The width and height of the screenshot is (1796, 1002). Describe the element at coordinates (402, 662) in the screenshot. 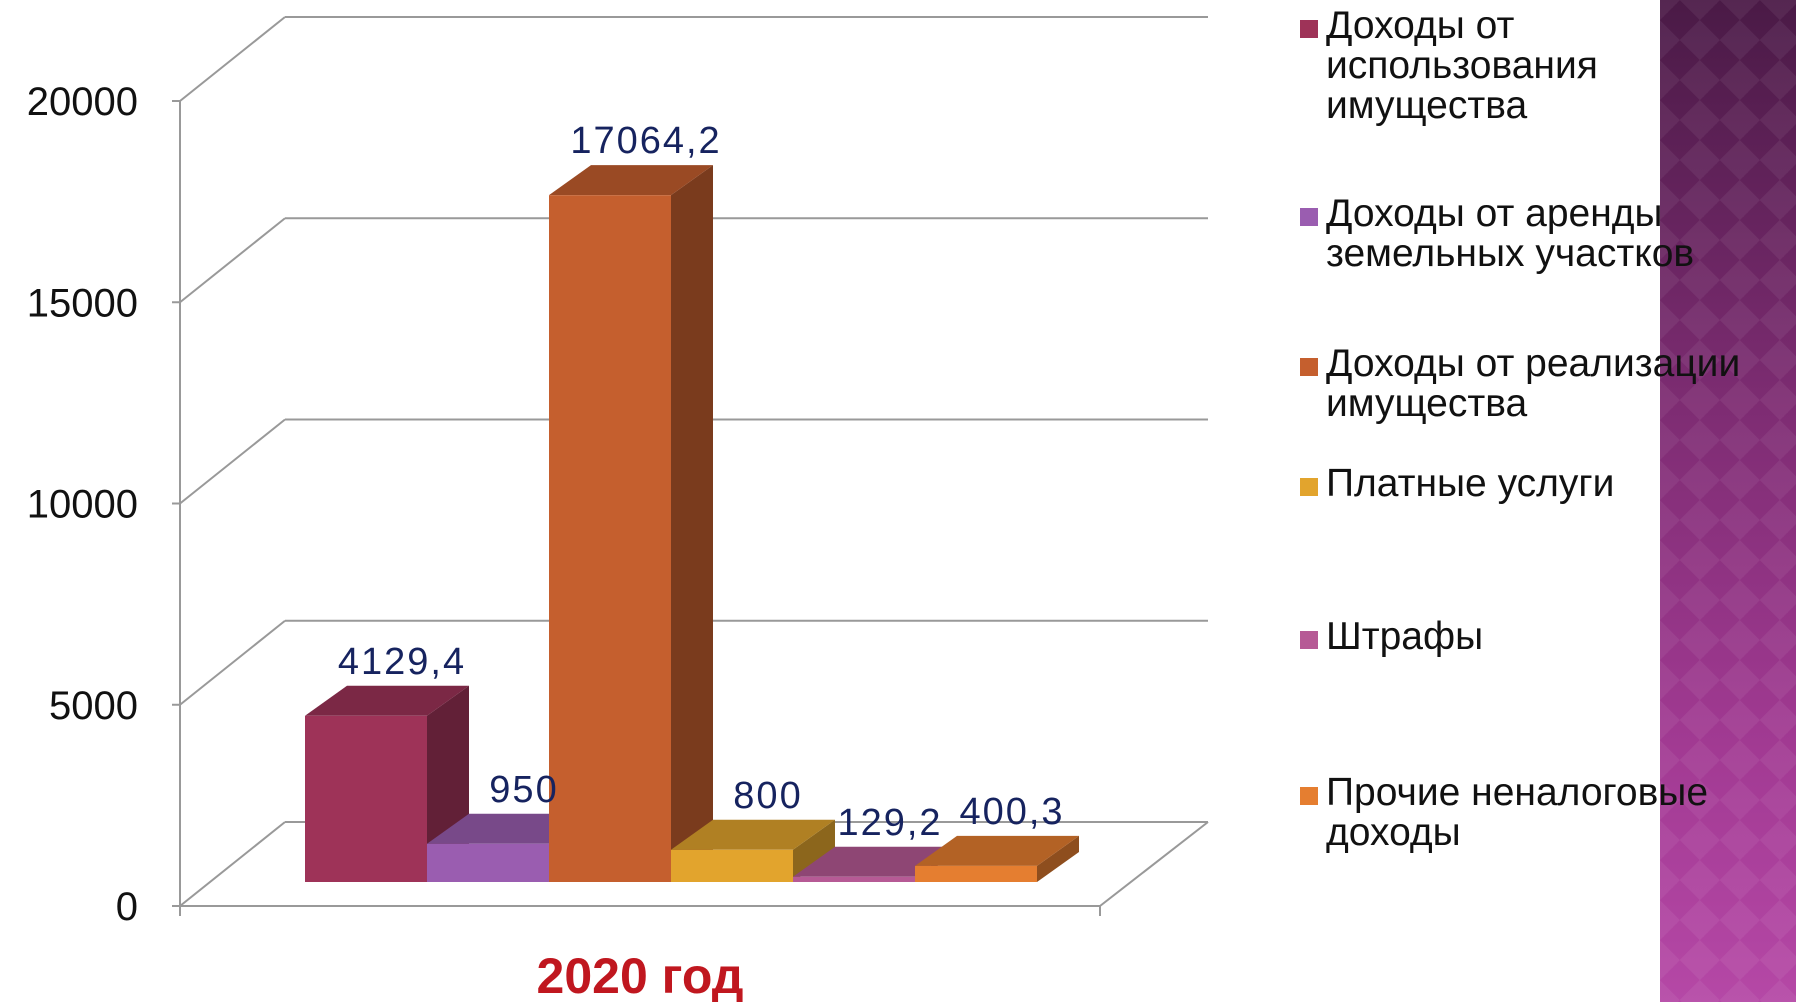

I see `data-label: 4129,4` at that location.